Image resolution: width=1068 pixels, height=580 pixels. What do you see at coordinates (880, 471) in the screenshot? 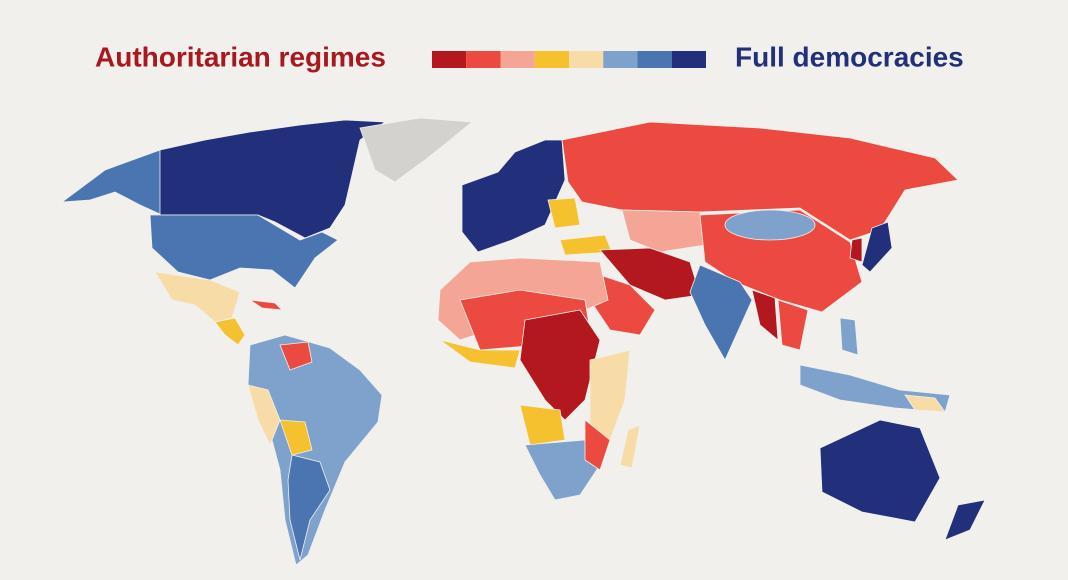
I see `australia` at bounding box center [880, 471].